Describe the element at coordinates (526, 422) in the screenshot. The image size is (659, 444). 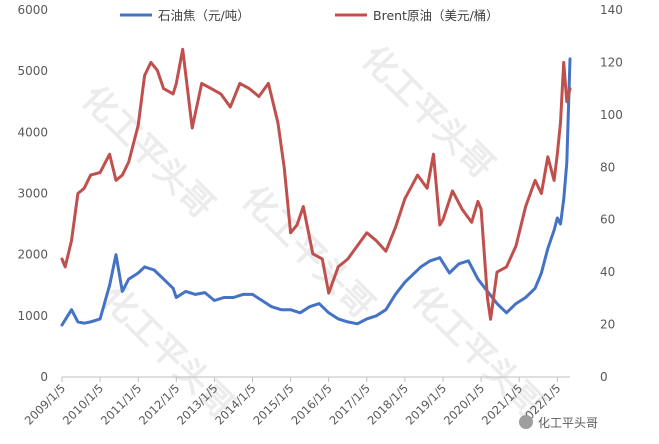
I see `wechat-icon` at that location.